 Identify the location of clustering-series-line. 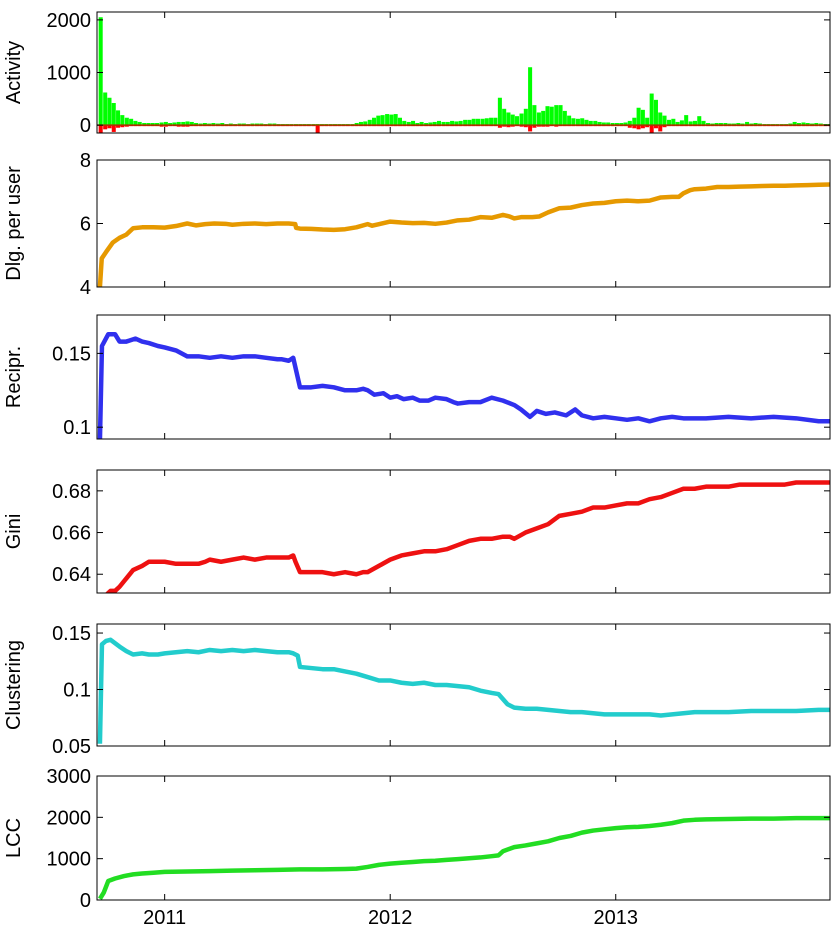
(463, 690).